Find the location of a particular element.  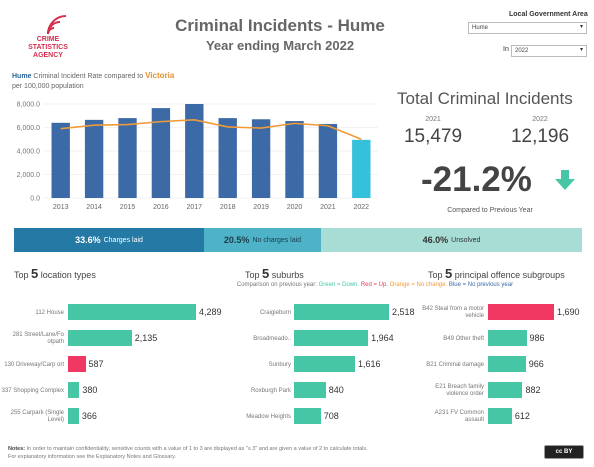

year-in-label: In is located at coordinates (506, 49).